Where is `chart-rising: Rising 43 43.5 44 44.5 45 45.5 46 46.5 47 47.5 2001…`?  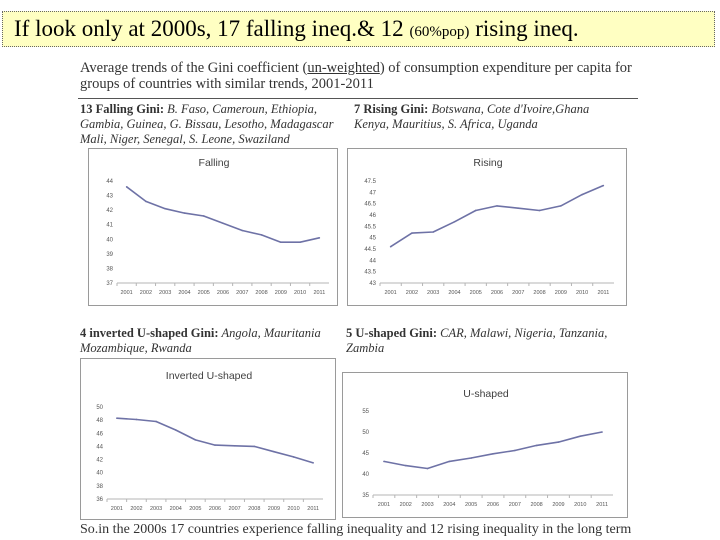
chart-rising: Rising 43 43.5 44 44.5 45 45.5 46 46.5 47 47.5 2001… is located at coordinates (487, 227).